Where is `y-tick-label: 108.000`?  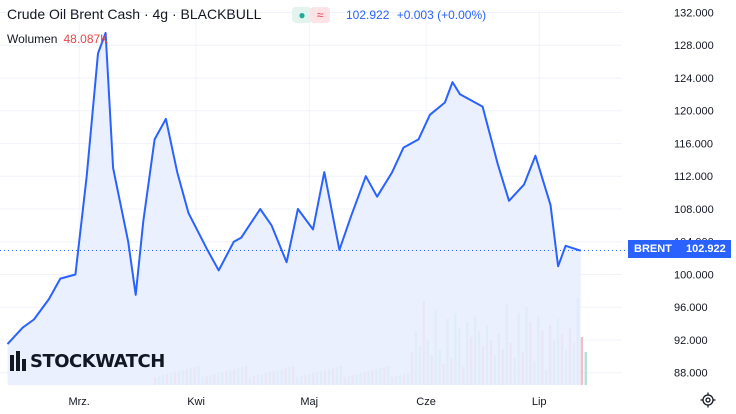 y-tick-label: 108.000 is located at coordinates (694, 210).